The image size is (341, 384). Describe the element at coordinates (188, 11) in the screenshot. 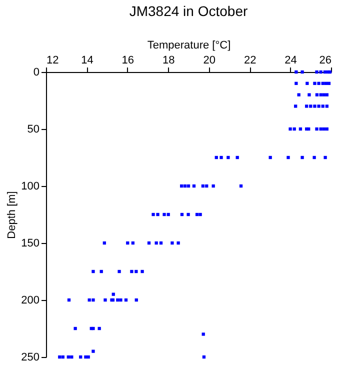

I see `chart-title: JM3824 in October` at that location.